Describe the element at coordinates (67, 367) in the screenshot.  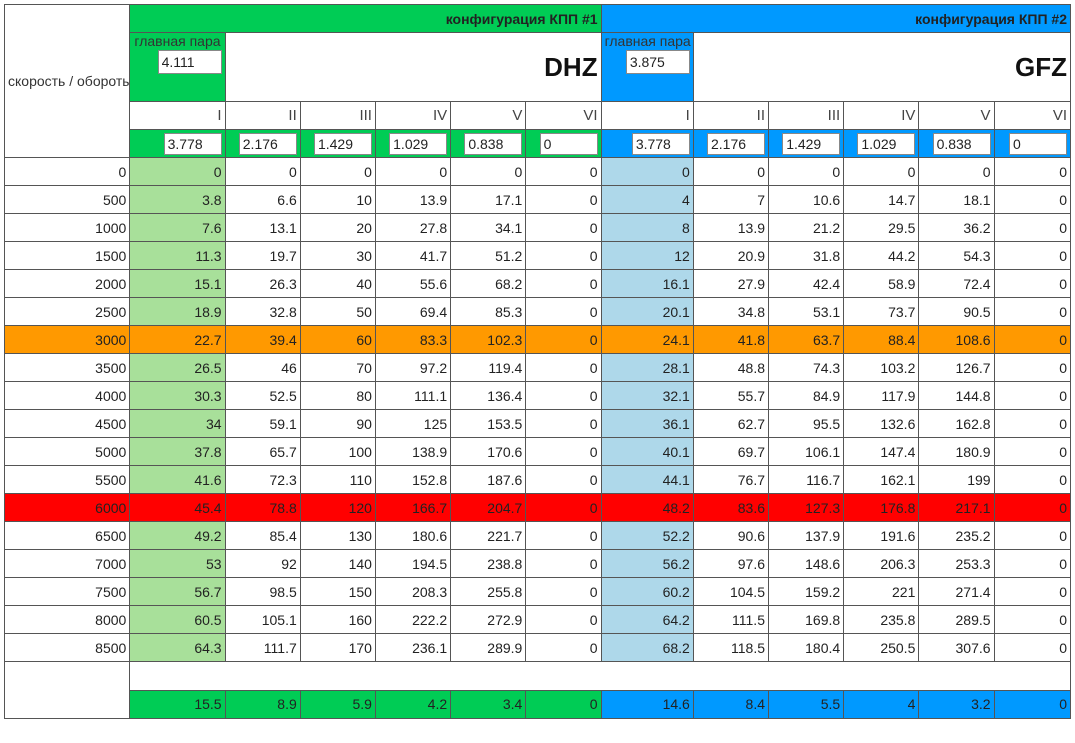
I see `rpm-cell: 3500` at that location.